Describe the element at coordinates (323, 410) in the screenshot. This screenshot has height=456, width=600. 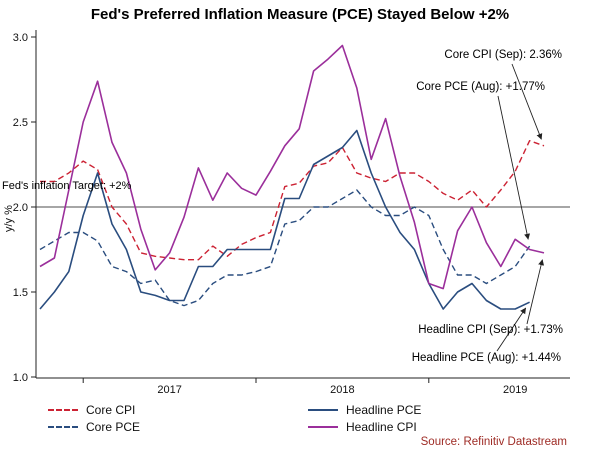
I see `legend-line-headline-pce` at that location.